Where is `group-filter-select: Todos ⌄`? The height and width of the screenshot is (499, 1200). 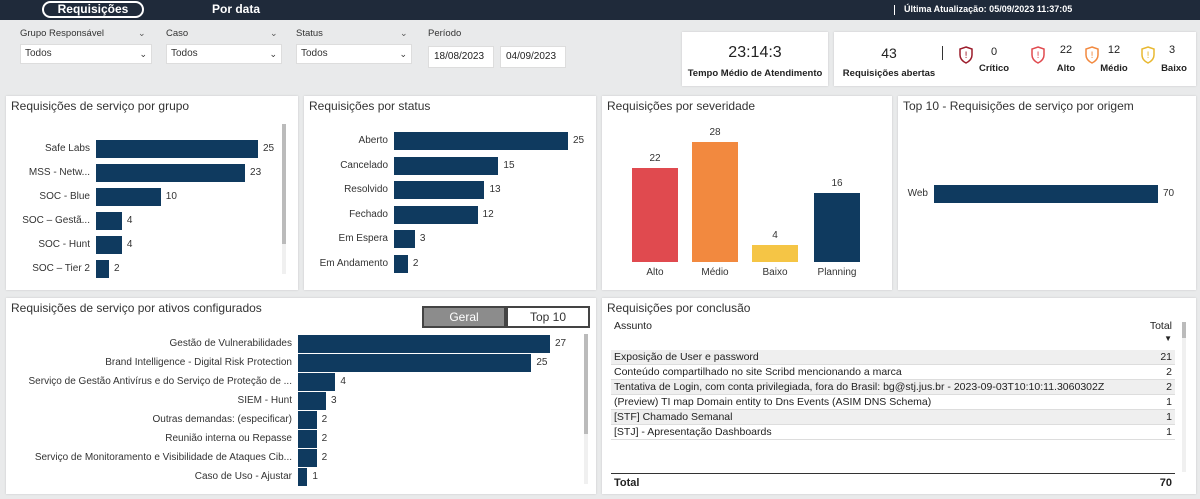 group-filter-select: Todos ⌄ is located at coordinates (86, 54).